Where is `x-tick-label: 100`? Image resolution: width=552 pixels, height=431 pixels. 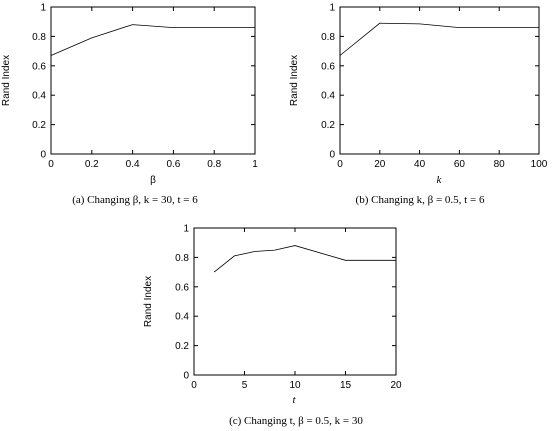
x-tick-label: 100 is located at coordinates (539, 164).